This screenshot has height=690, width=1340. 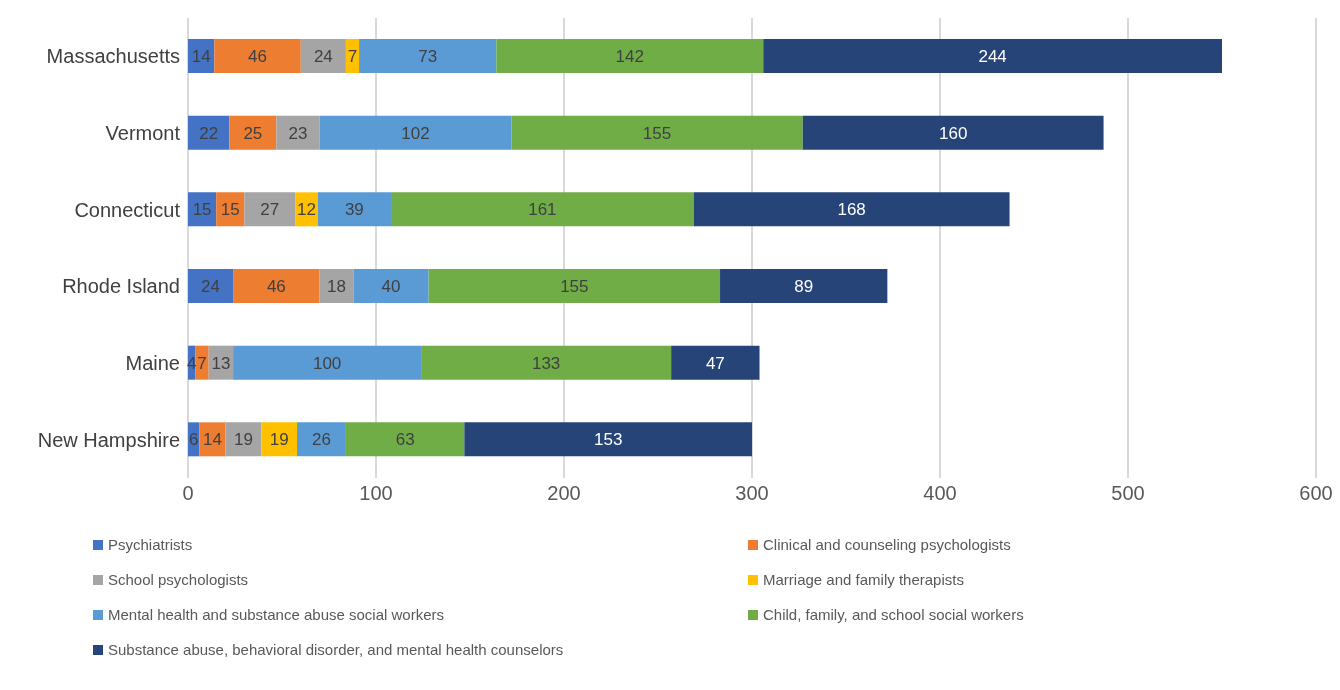 I want to click on data-label: 26, so click(x=321, y=440).